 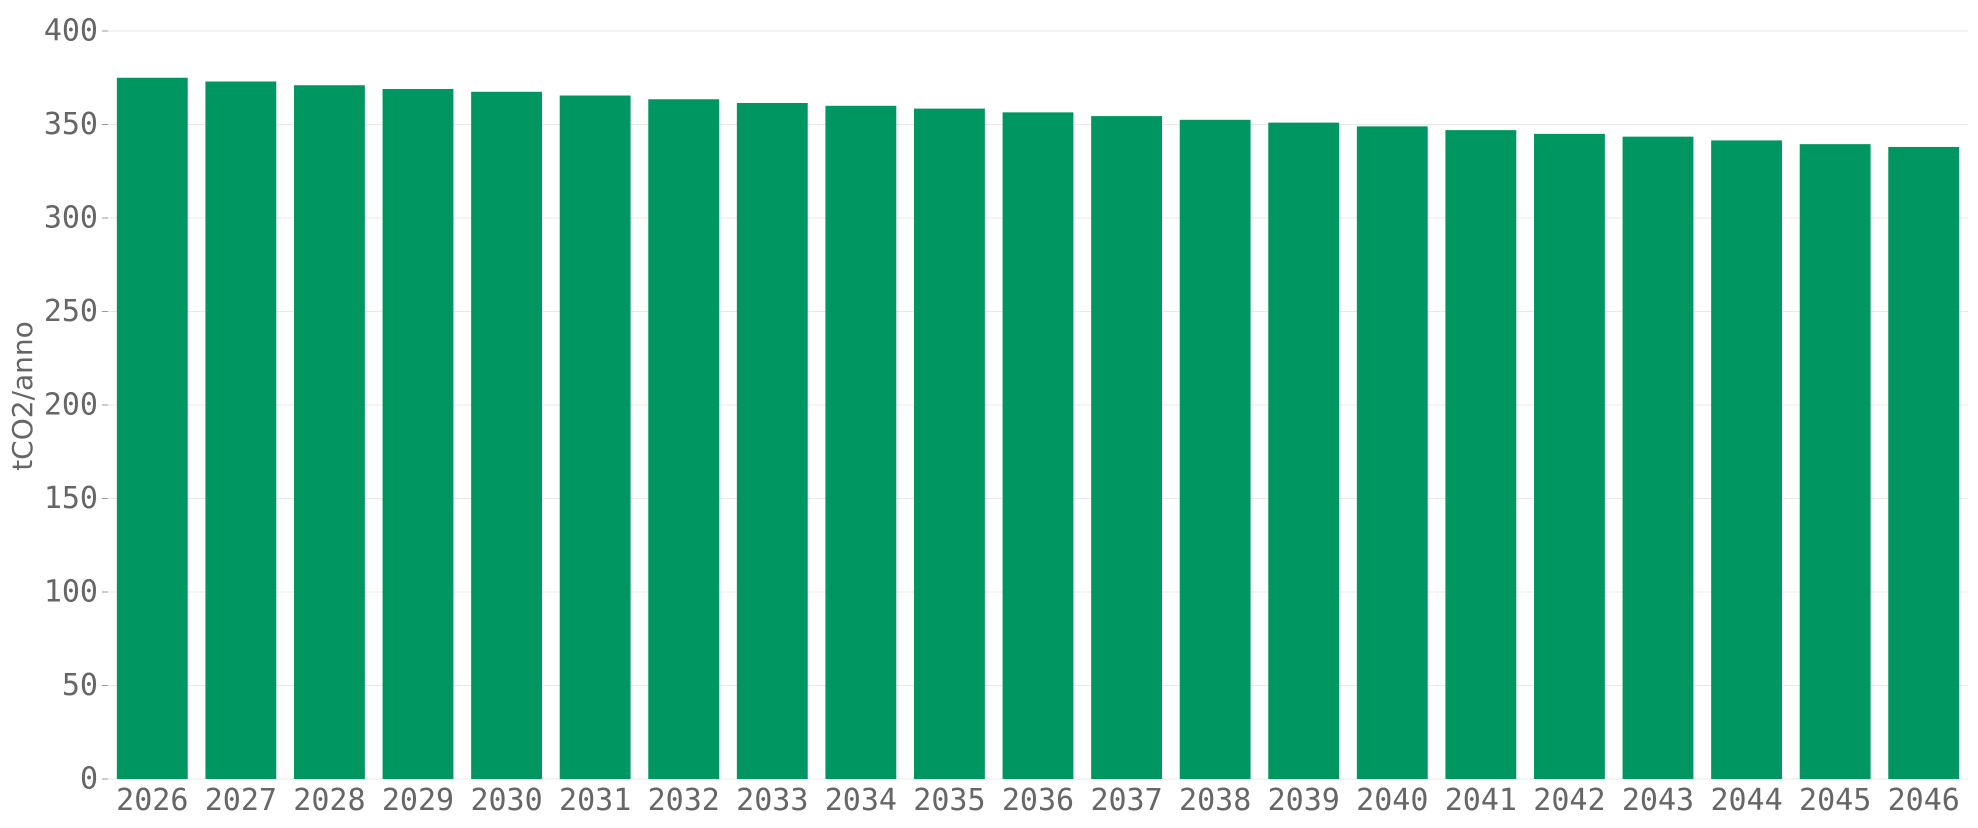 I want to click on x-tick-label: 2027, so click(x=241, y=800).